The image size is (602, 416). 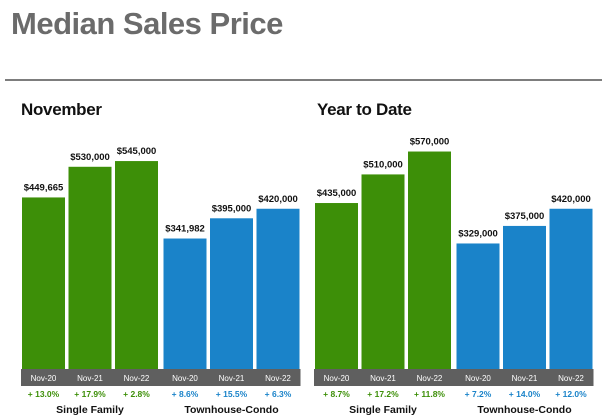 What do you see at coordinates (454, 377) in the screenshot?
I see `ytd-axis-band` at bounding box center [454, 377].